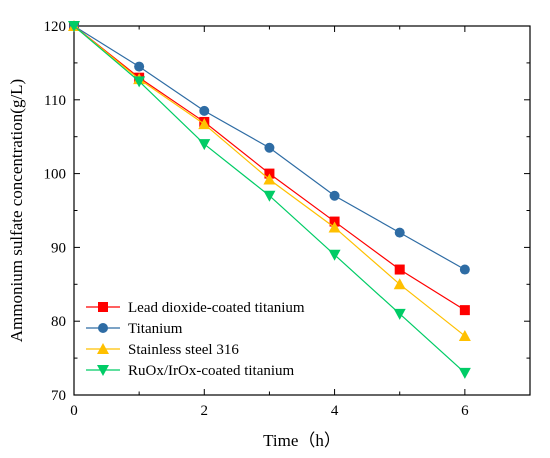  I want to click on y-tick-label: 120, so click(55, 27).